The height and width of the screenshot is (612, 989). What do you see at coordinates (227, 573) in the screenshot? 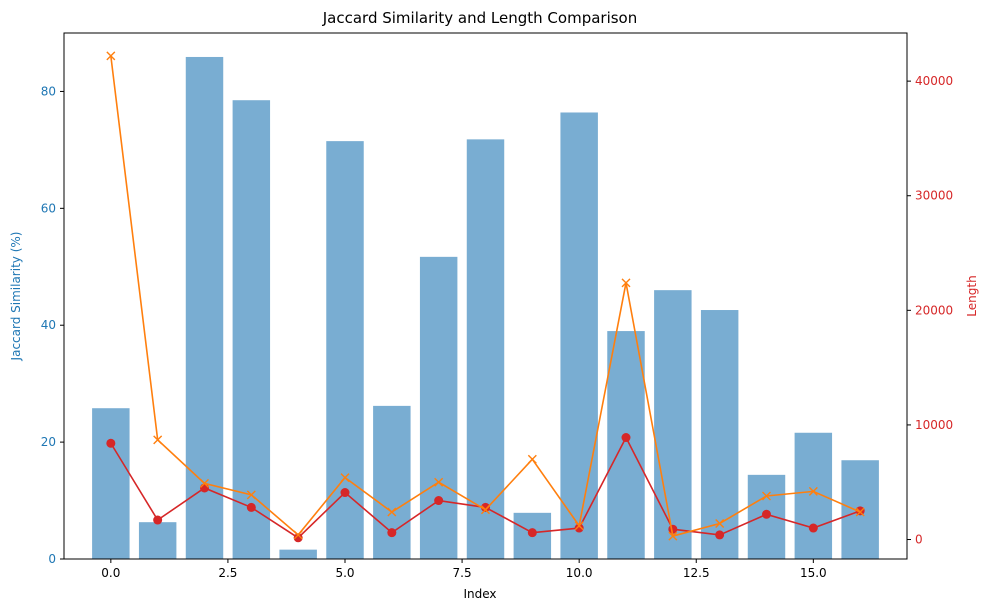
I see `x-tick-label-1: 2.5` at bounding box center [227, 573].